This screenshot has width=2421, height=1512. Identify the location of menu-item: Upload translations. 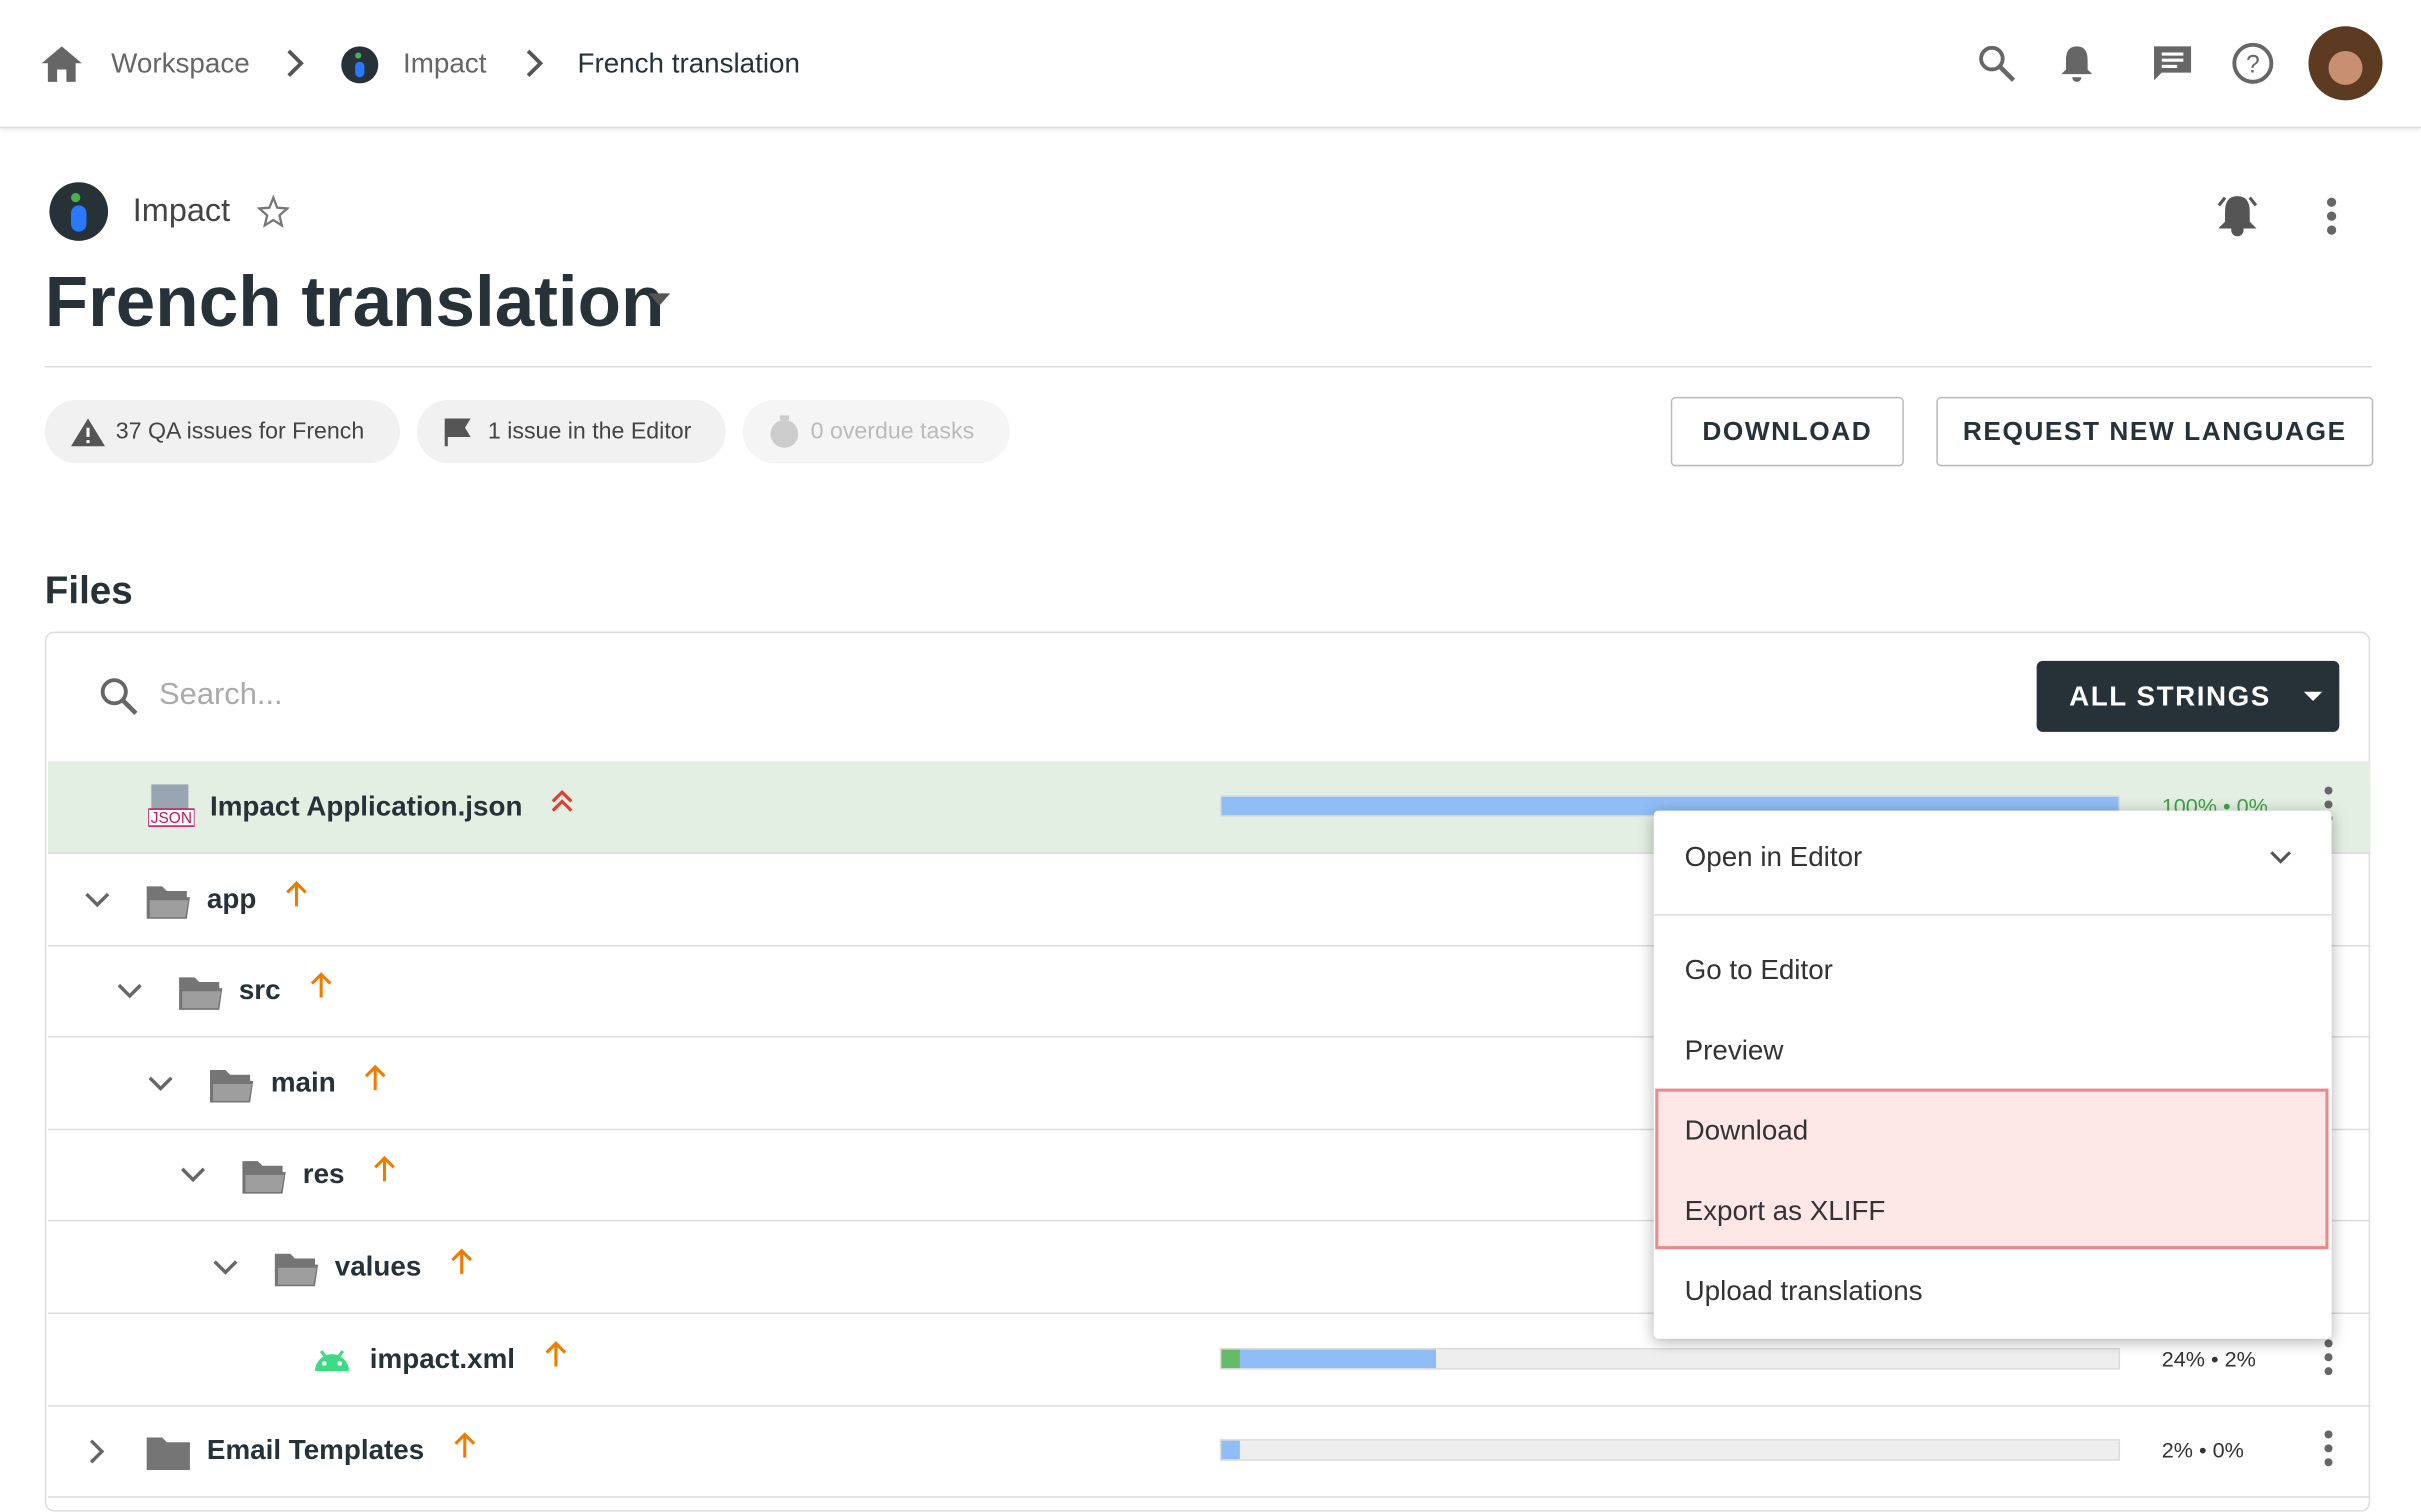
(1803, 1291).